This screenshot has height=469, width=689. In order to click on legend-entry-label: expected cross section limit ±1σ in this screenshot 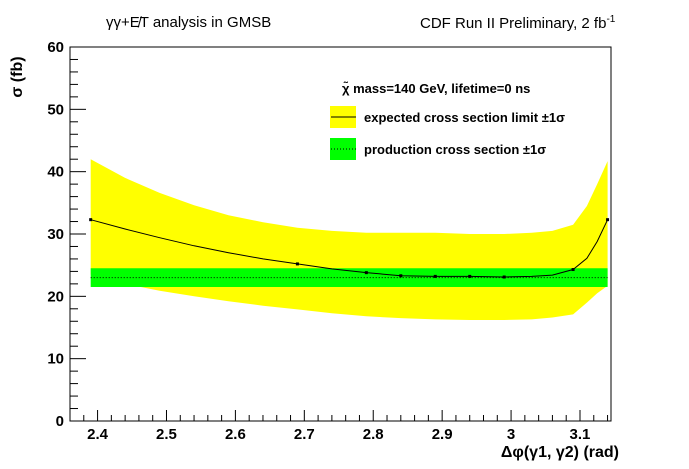, I will do `click(464, 117)`.